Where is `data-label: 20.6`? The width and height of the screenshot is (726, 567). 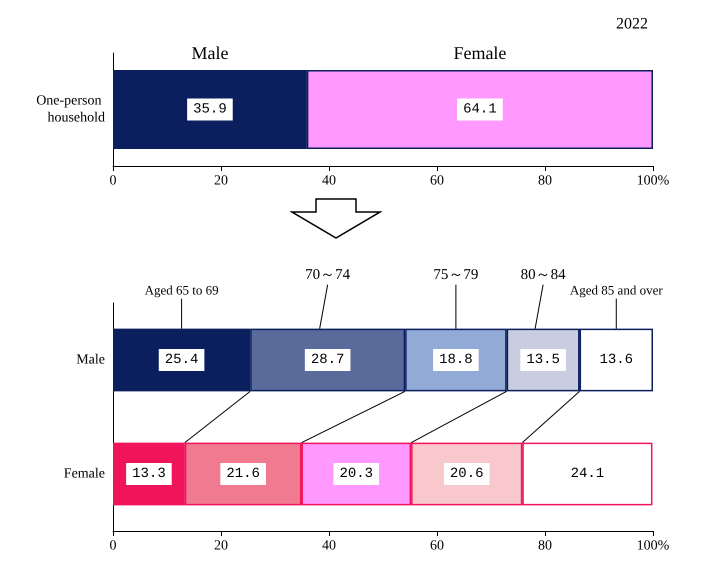 data-label: 20.6 is located at coordinates (467, 474).